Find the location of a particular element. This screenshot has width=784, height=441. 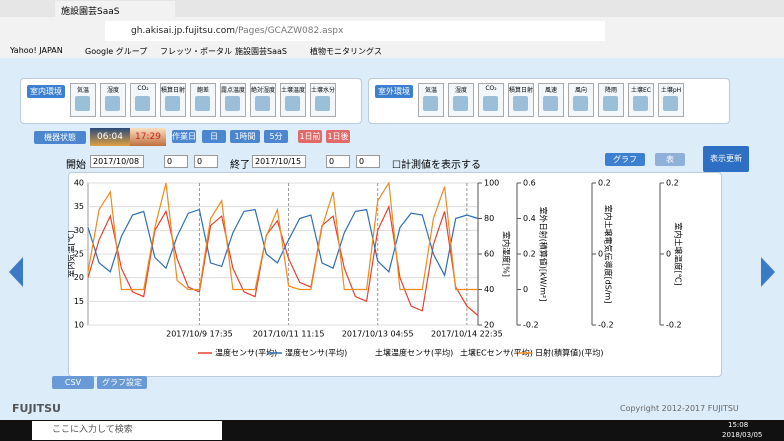

end-hour: 0 is located at coordinates (338, 161).